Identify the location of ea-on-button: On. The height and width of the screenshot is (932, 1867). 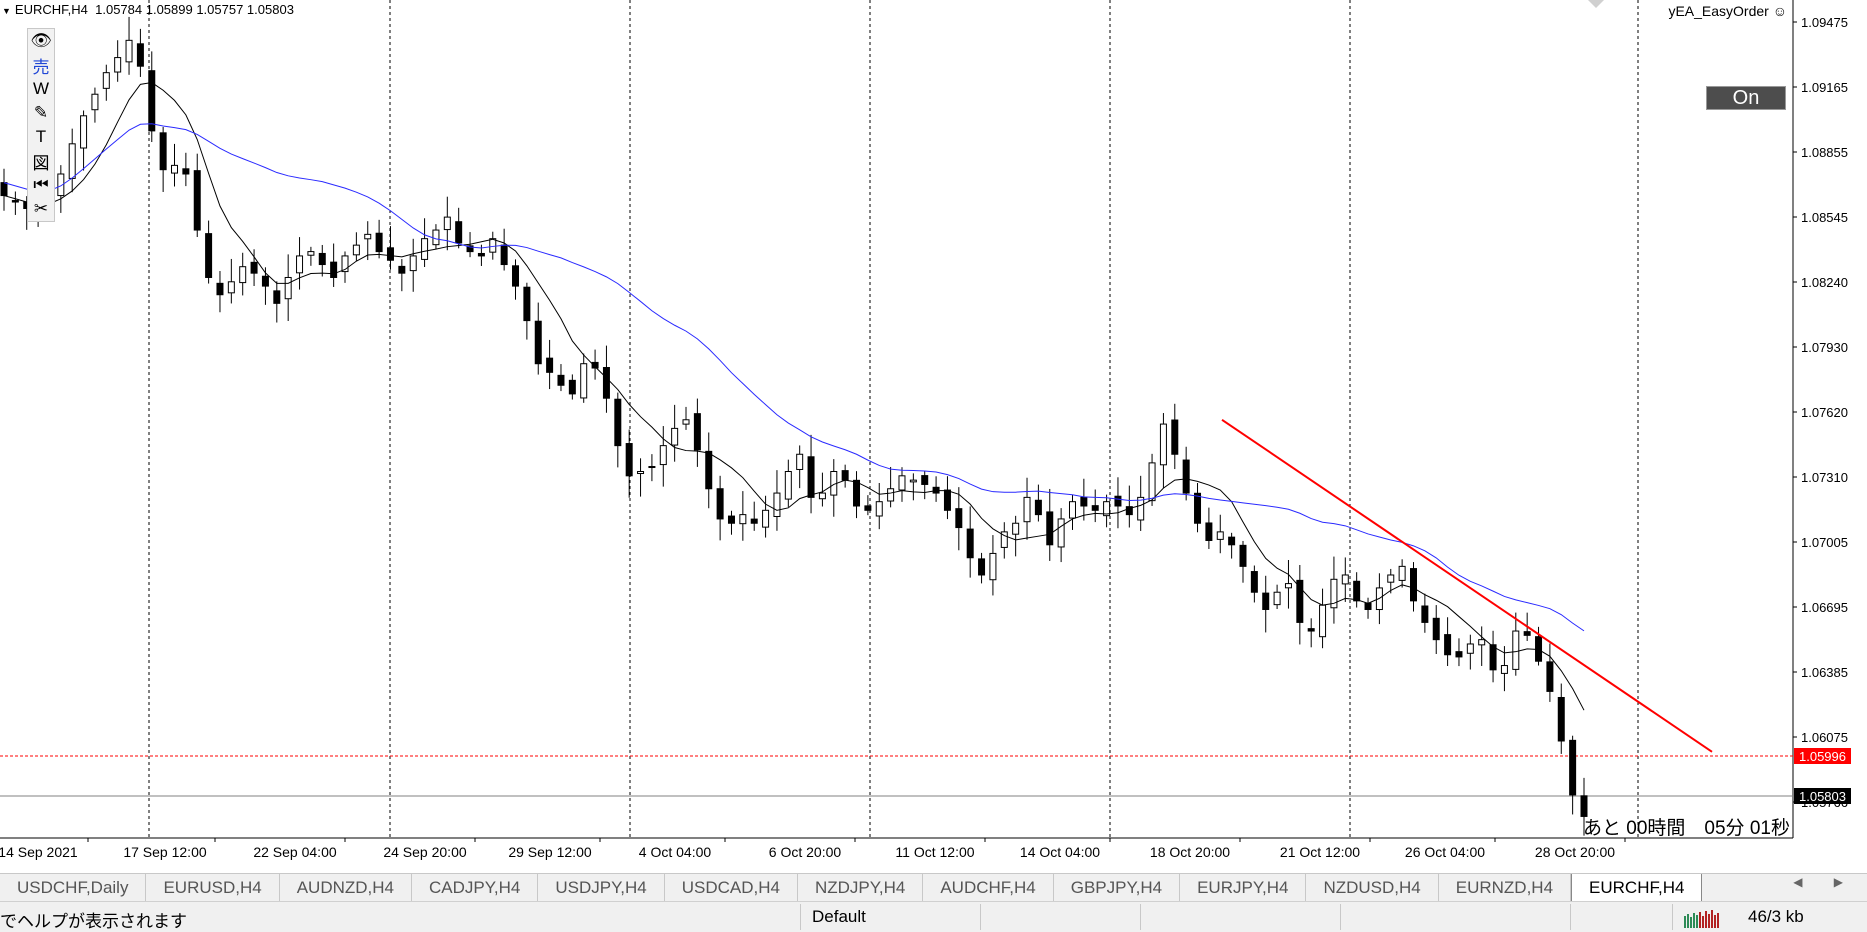
(1746, 98).